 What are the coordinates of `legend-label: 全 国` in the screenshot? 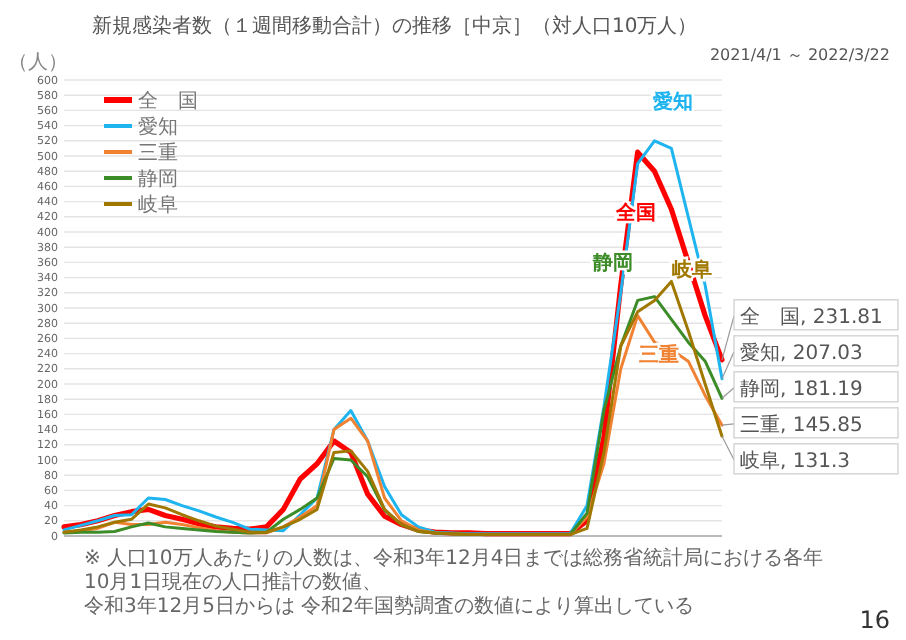 It's located at (168, 101).